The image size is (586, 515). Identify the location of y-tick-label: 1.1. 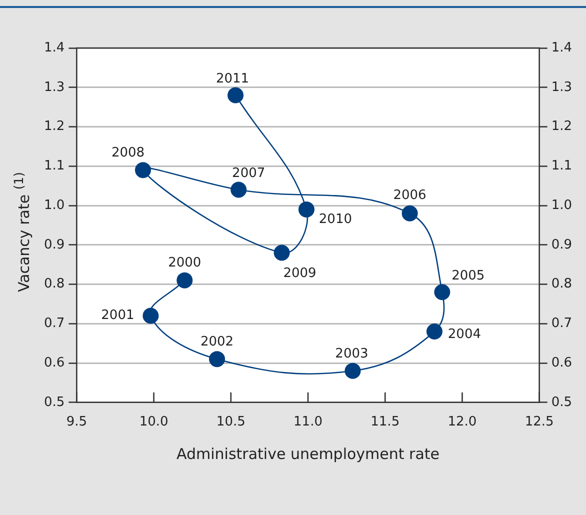
(54, 166).